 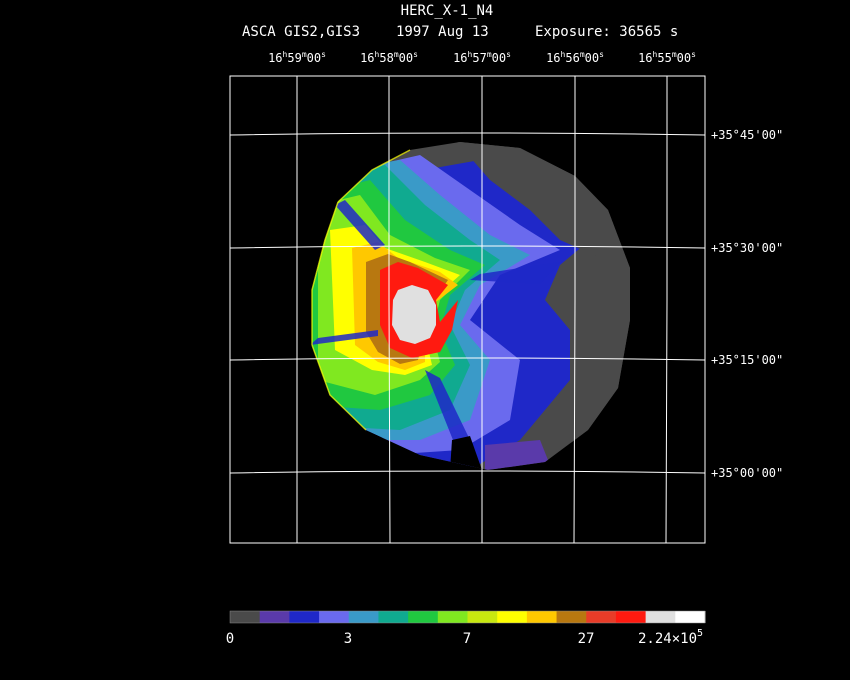 I want to click on colorbar-label-0: 0, so click(x=230, y=639).